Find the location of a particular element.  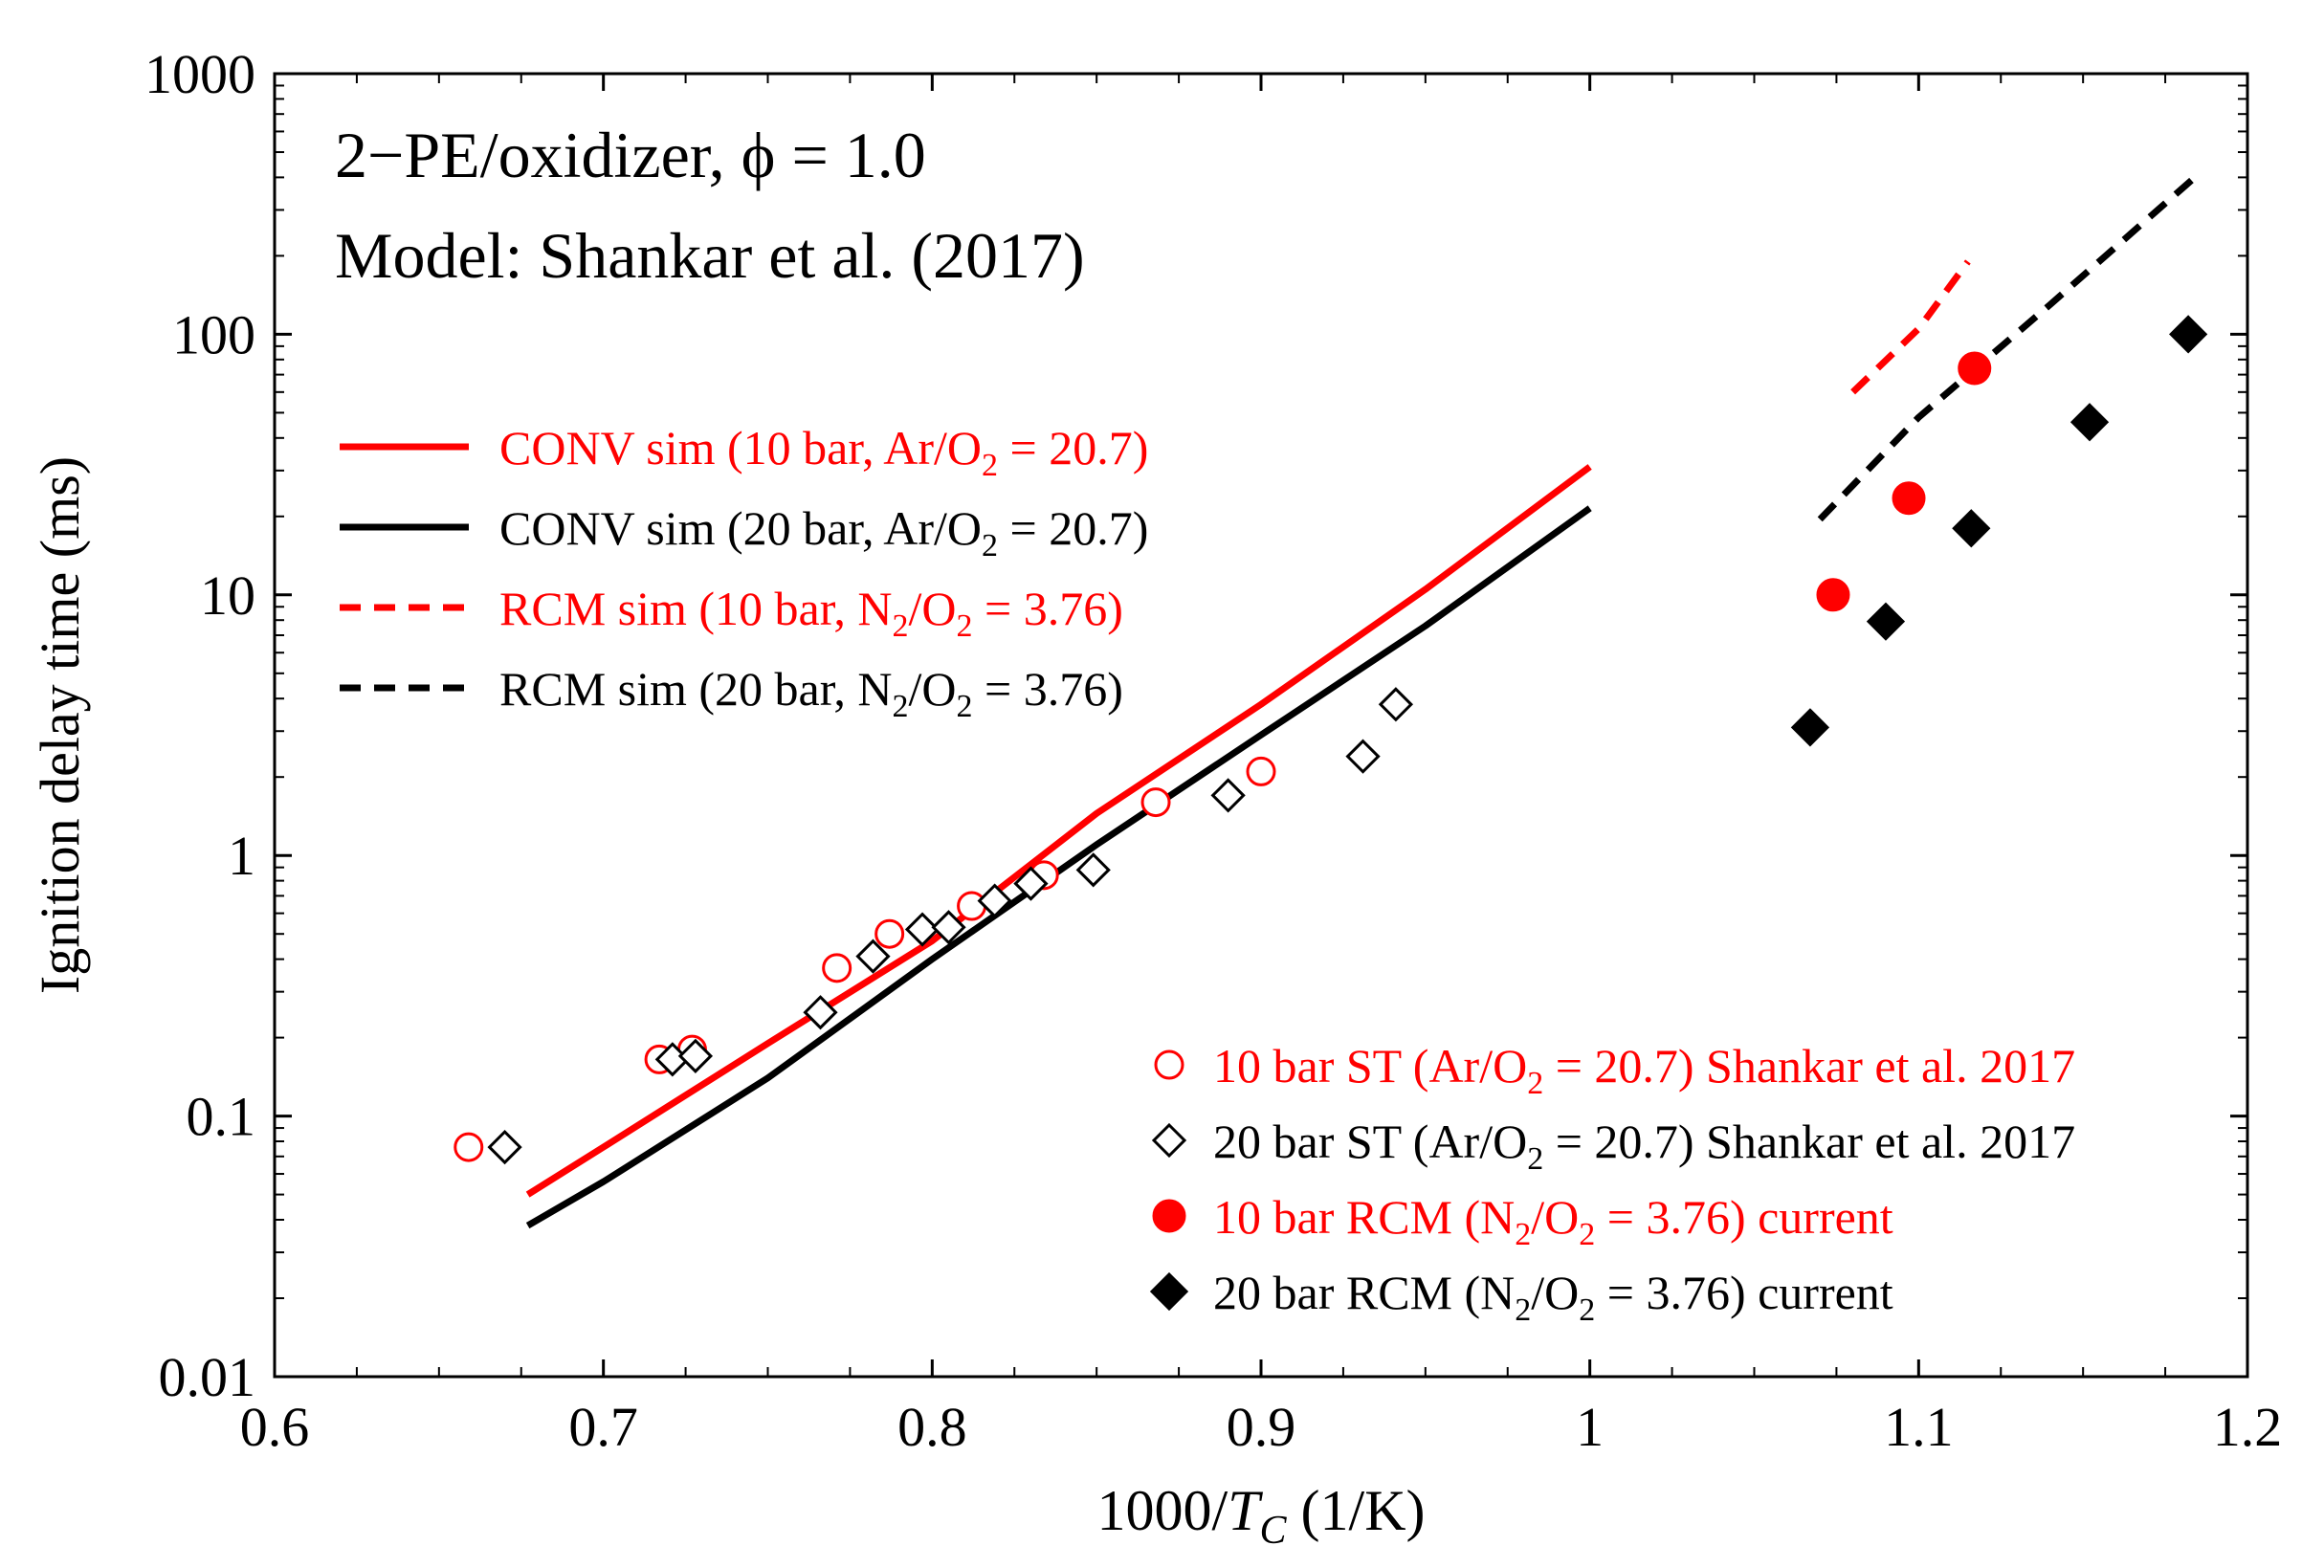

legend-line-label: RCM sim (10 bar, N2/O2 = 3.76) is located at coordinates (811, 613).